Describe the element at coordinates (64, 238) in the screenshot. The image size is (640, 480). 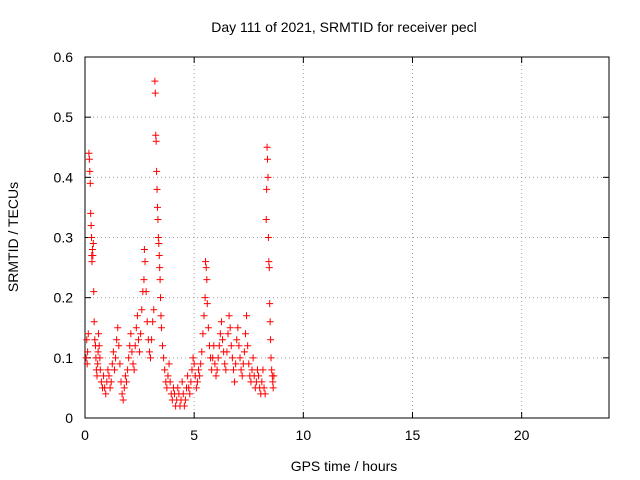
I see `y-tick-label: 0.3` at that location.